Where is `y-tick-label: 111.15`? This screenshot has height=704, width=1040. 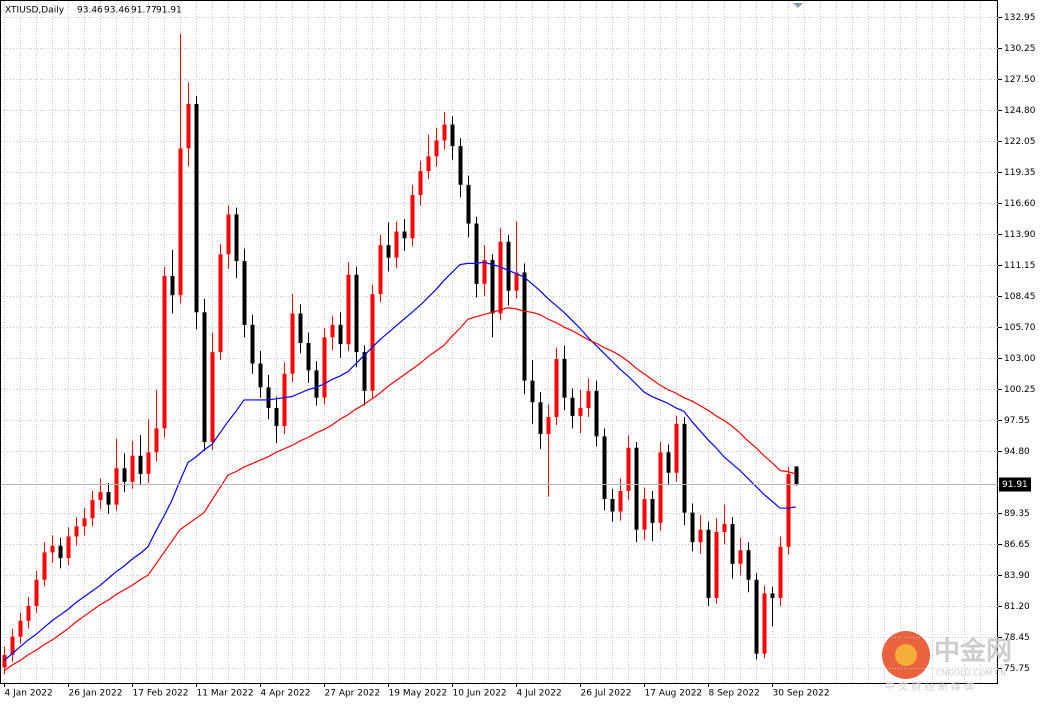
y-tick-label: 111.15 is located at coordinates (1020, 266).